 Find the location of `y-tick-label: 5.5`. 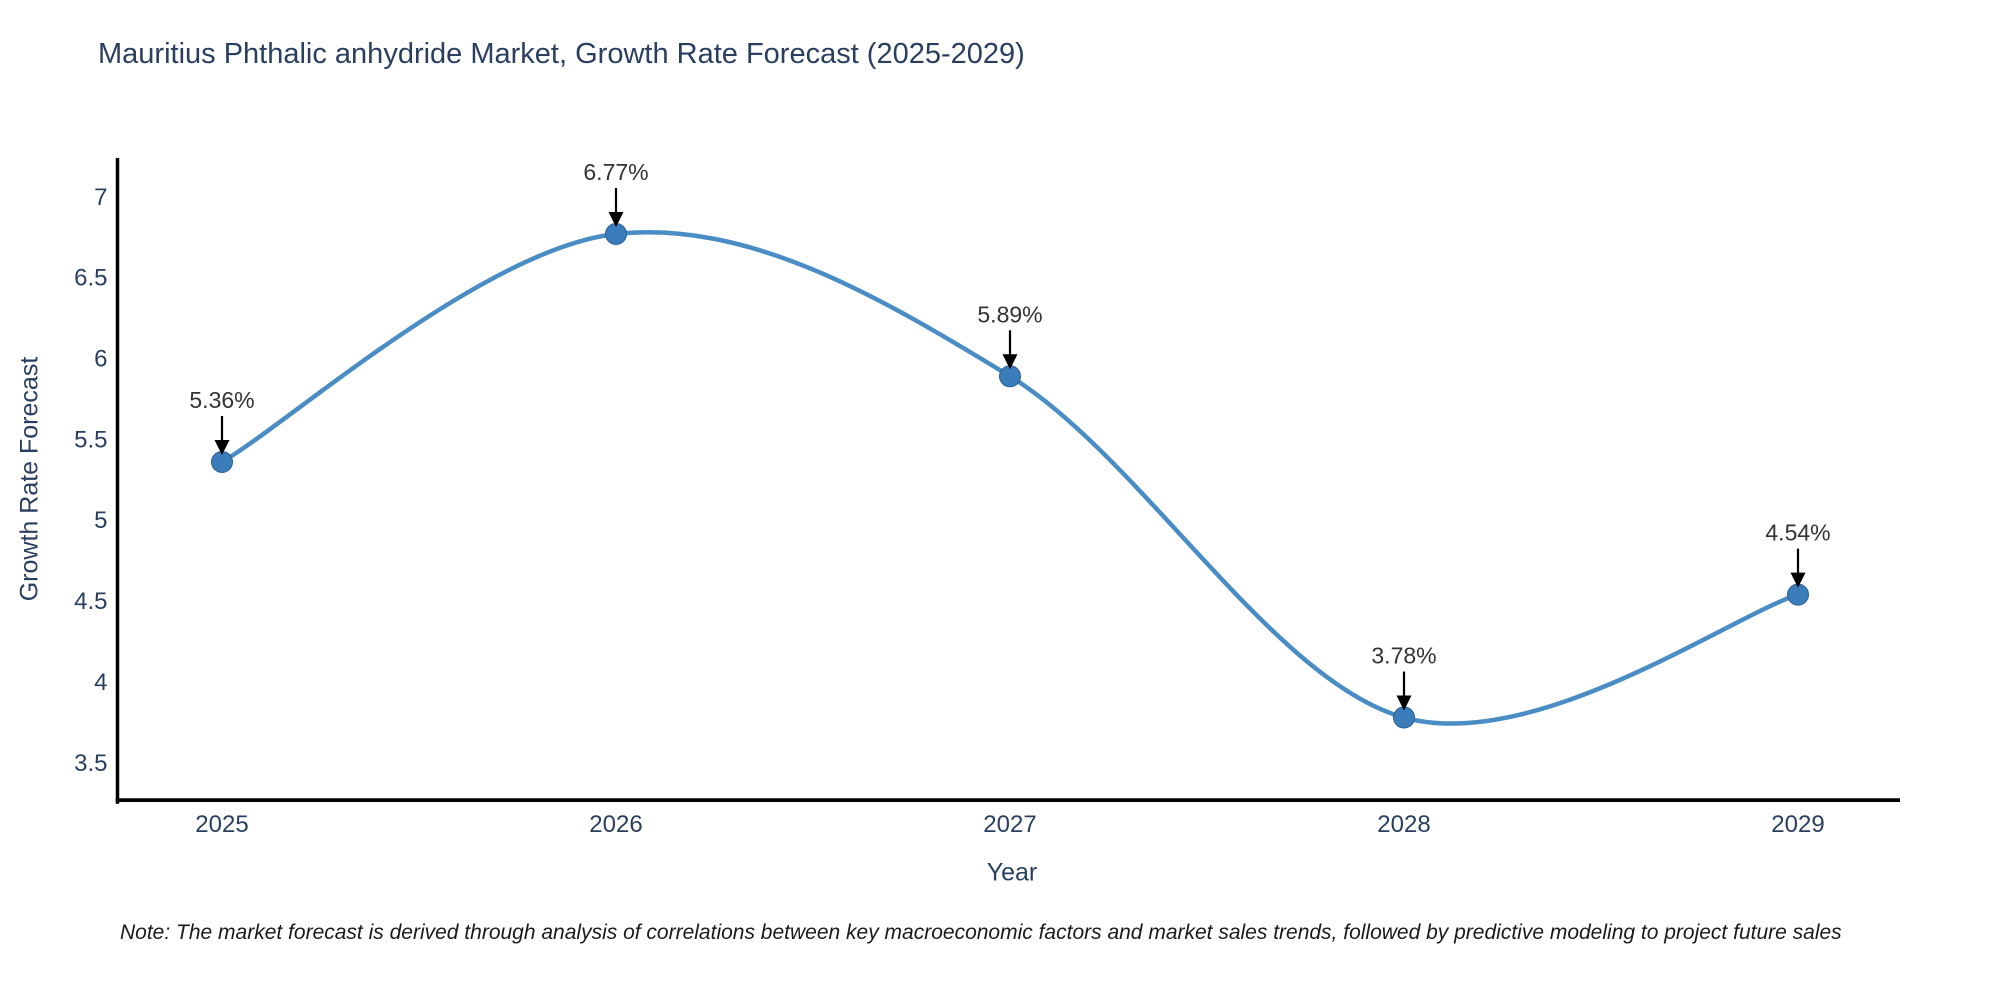

y-tick-label: 5.5 is located at coordinates (90, 439).